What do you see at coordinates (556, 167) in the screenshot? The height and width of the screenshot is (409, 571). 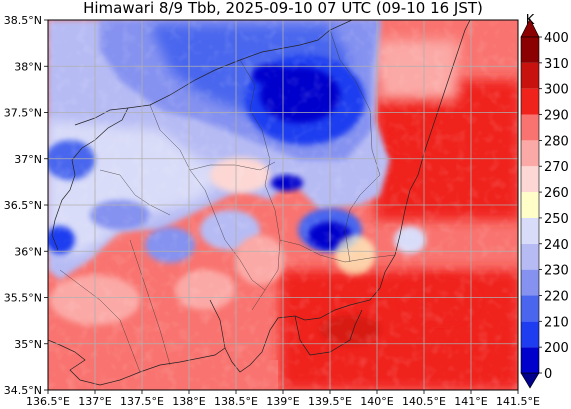 I see `colorbar-tick-label: 270` at bounding box center [556, 167].